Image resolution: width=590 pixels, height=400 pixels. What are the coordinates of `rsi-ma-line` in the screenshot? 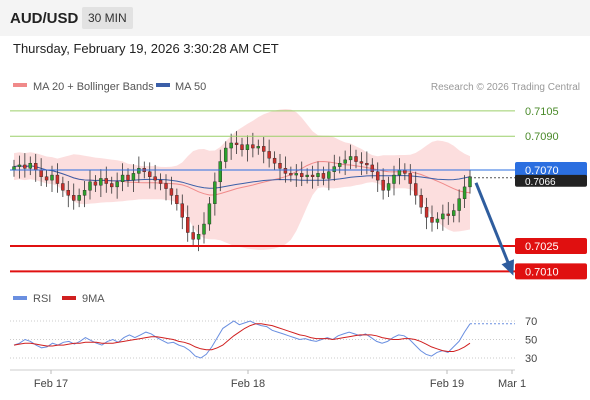 It's located at (242, 337).